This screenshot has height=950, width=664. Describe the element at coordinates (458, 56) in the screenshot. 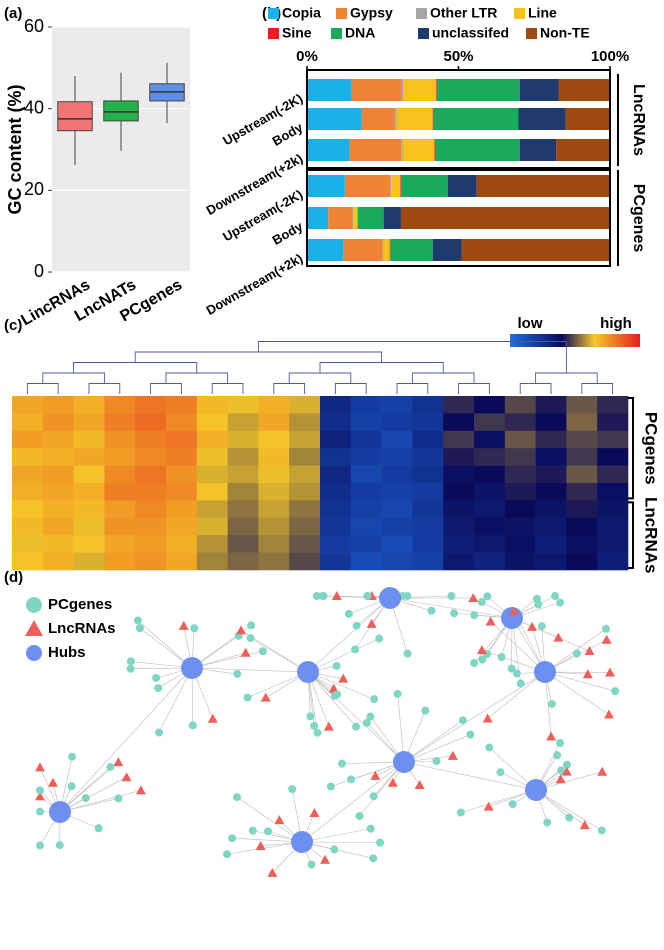

I see `x-tick-label: 50%` at that location.